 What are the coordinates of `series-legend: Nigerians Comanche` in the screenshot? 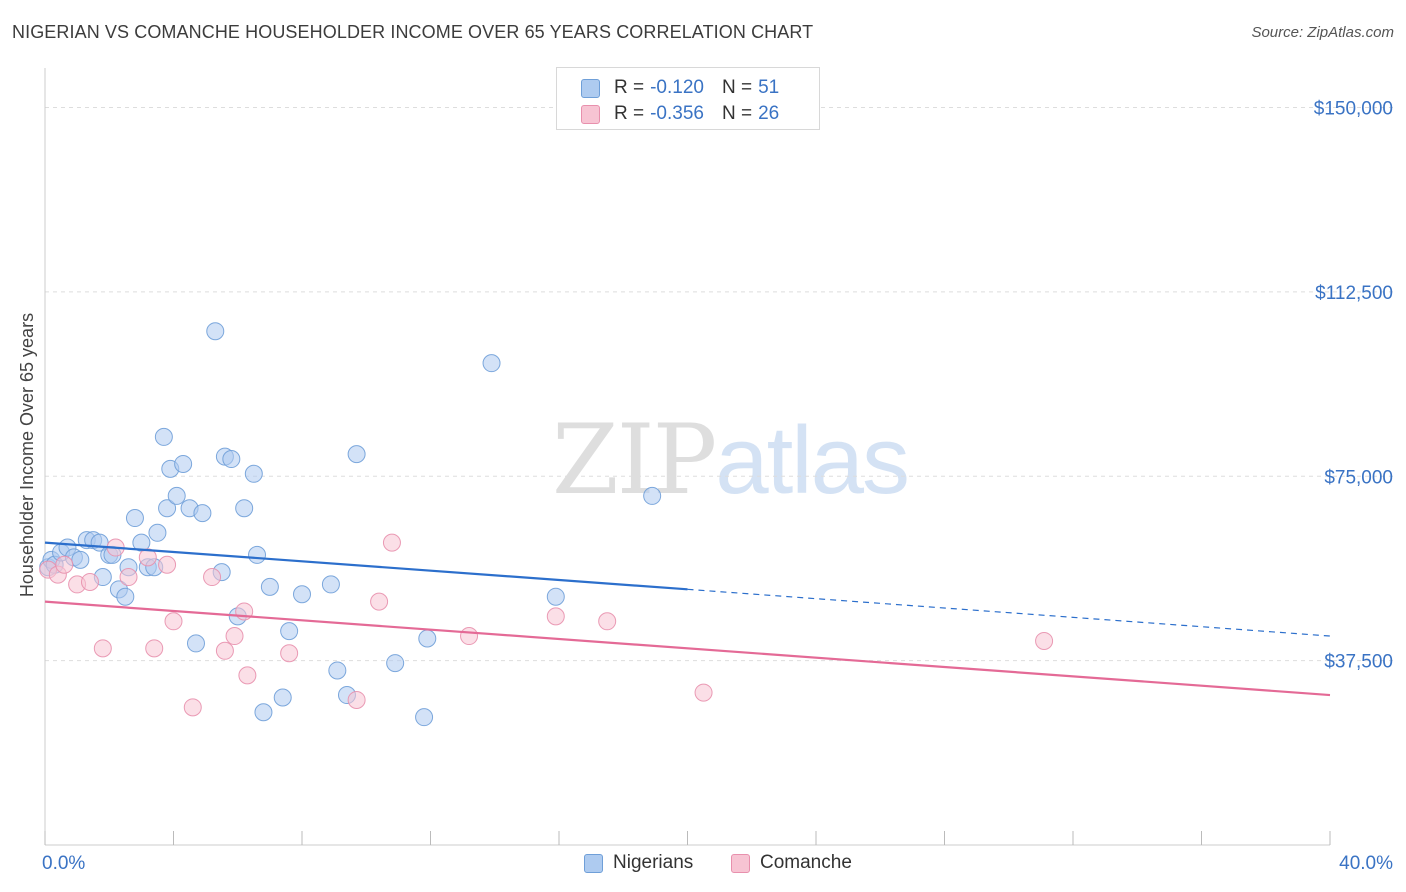 It's located at (703, 865).